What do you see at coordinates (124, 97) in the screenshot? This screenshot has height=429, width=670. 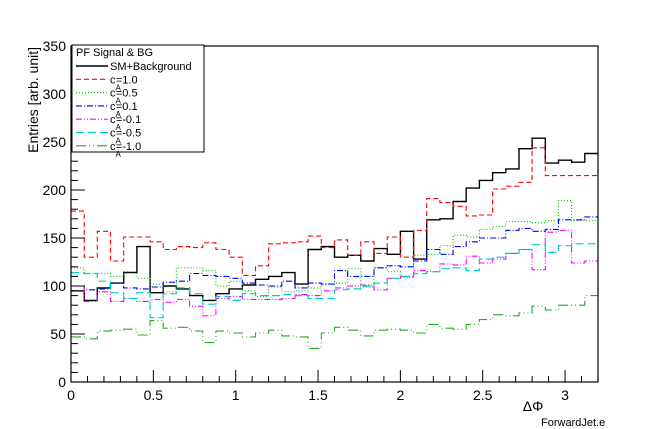 I see `legend-label: cA=0.5` at bounding box center [124, 97].